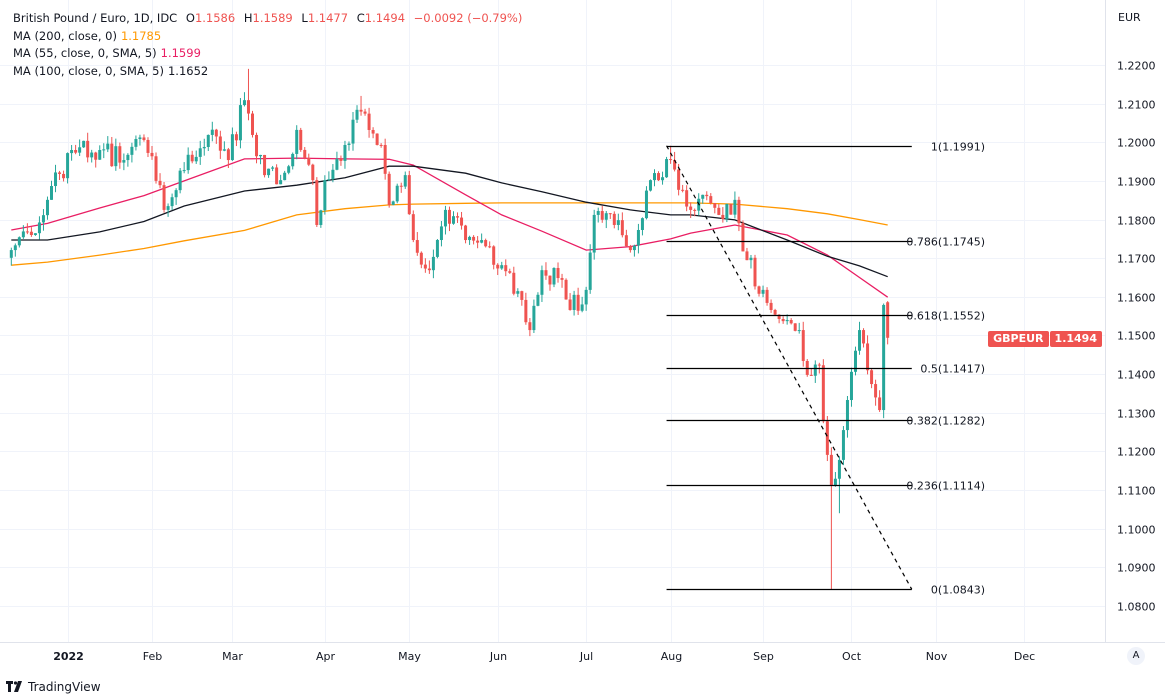  Describe the element at coordinates (1136, 452) in the screenshot. I see `price-tick-label: 1.1200` at that location.